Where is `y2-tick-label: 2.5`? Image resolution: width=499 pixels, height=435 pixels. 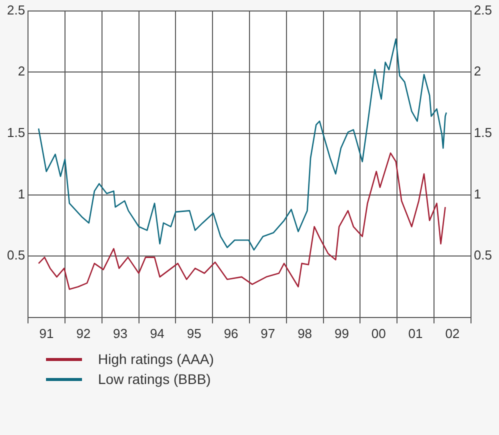
y2-tick-label: 2.5 is located at coordinates (483, 10).